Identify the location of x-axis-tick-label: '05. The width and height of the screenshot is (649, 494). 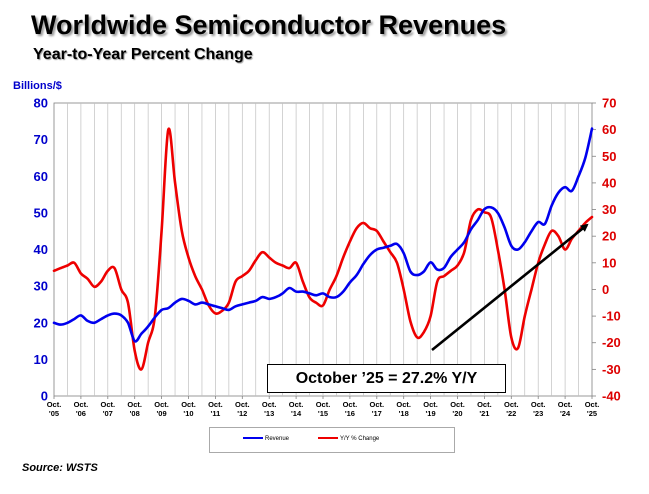
(54, 413).